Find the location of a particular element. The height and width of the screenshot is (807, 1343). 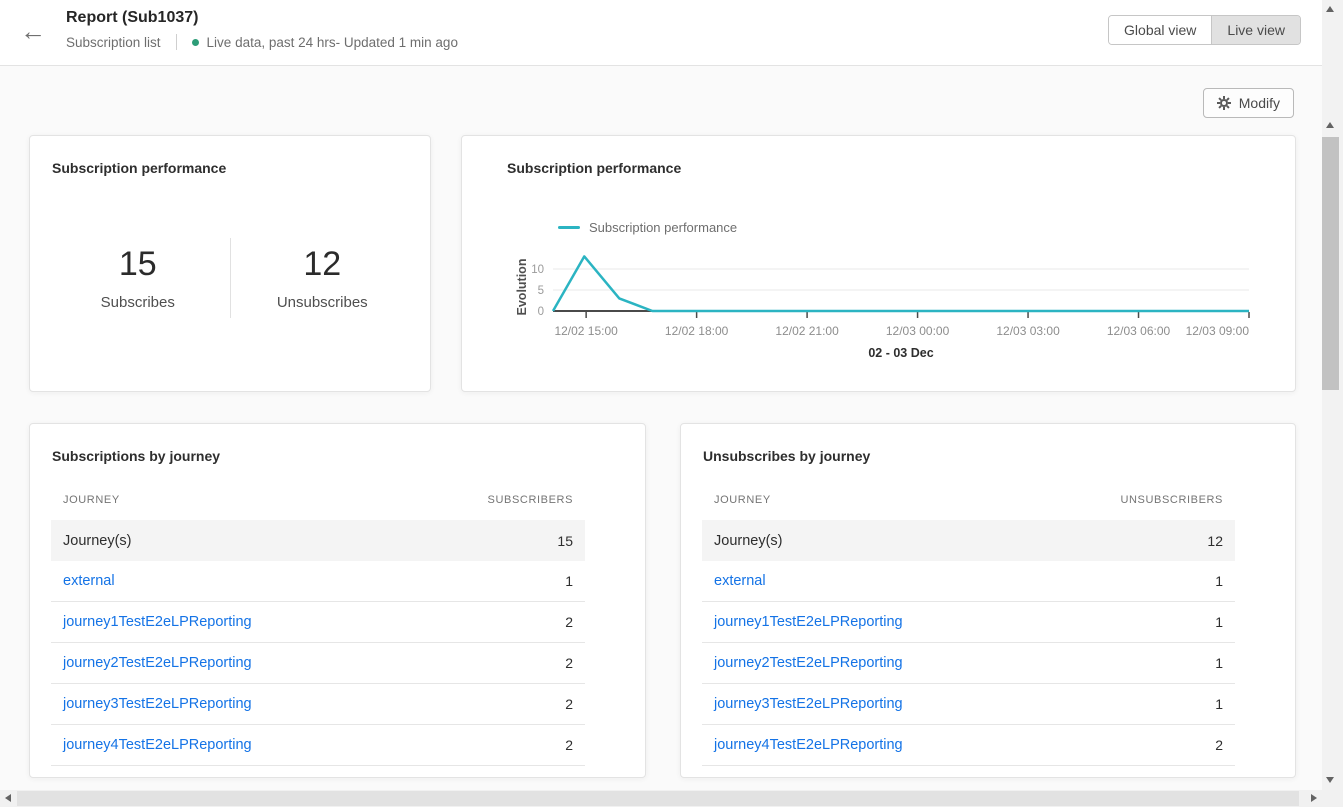

table-header: JOURNEY SUBSCRIBERS is located at coordinates (318, 500).